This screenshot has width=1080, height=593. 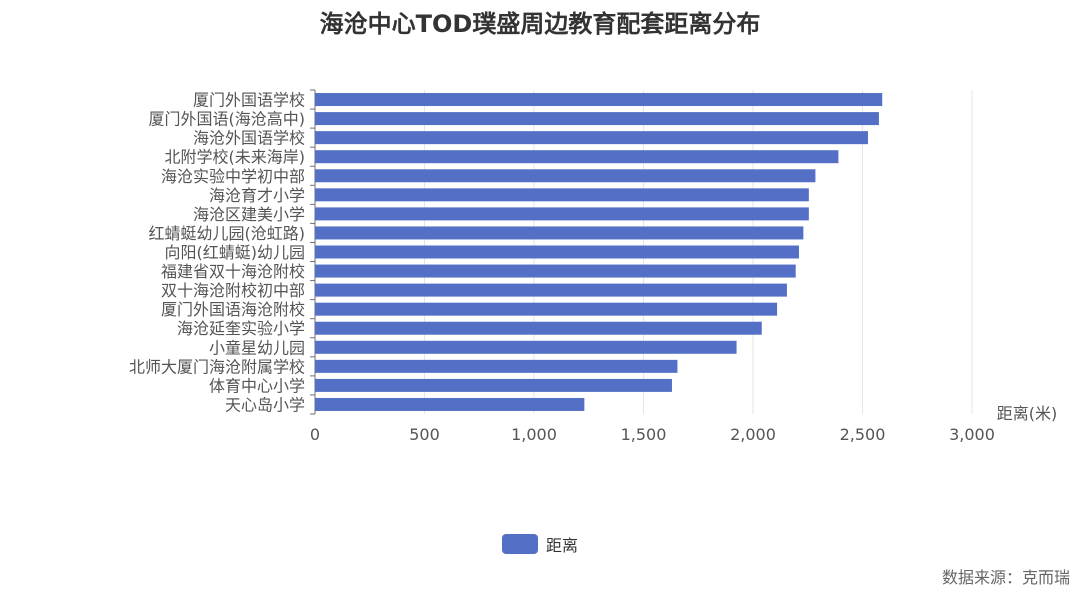 I want to click on category-label: 红蜻蜓幼儿园(沧虹路), so click(x=227, y=233).